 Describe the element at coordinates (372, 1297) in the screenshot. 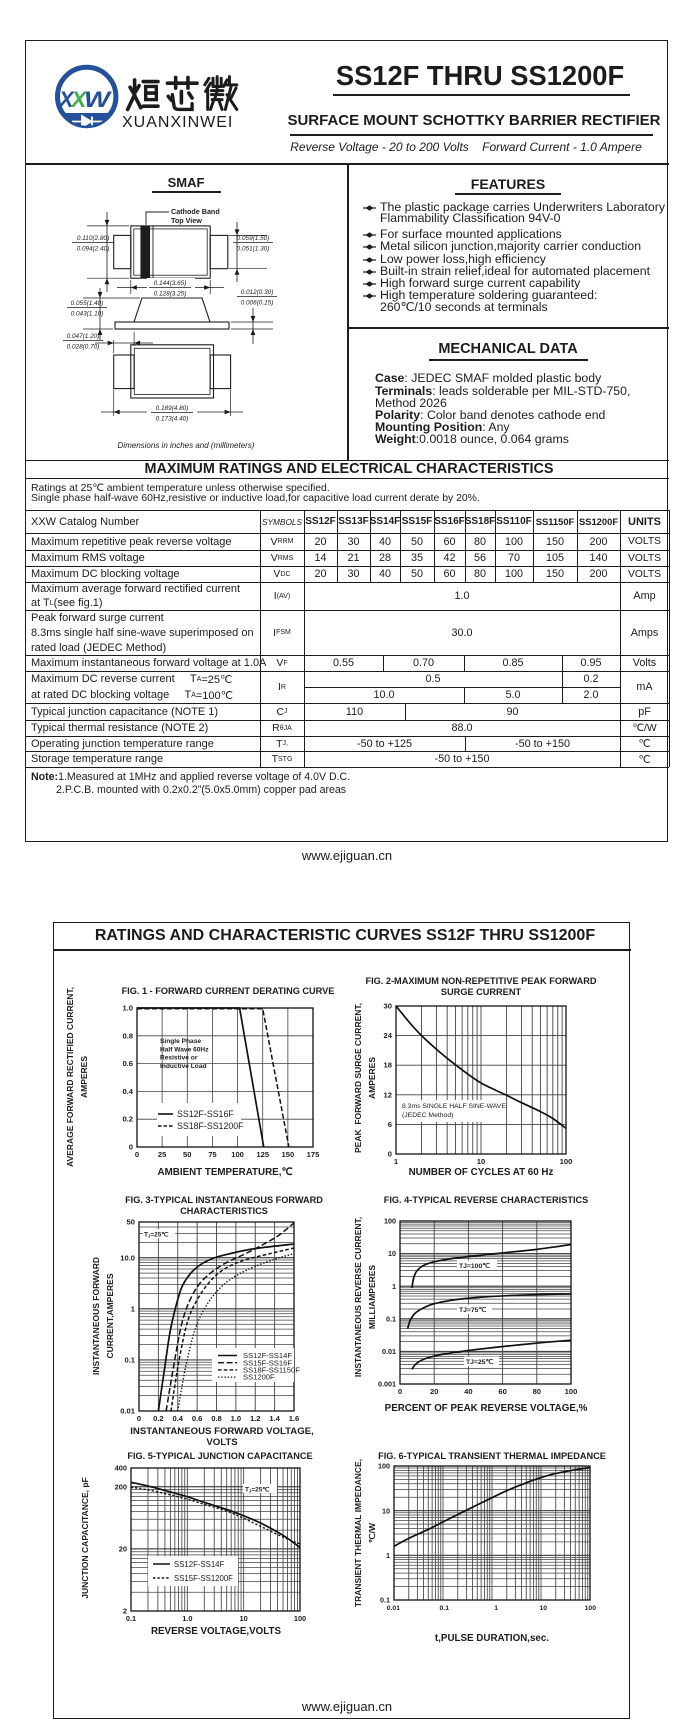

I see `svg-text: MILLIAMPERES` at that location.